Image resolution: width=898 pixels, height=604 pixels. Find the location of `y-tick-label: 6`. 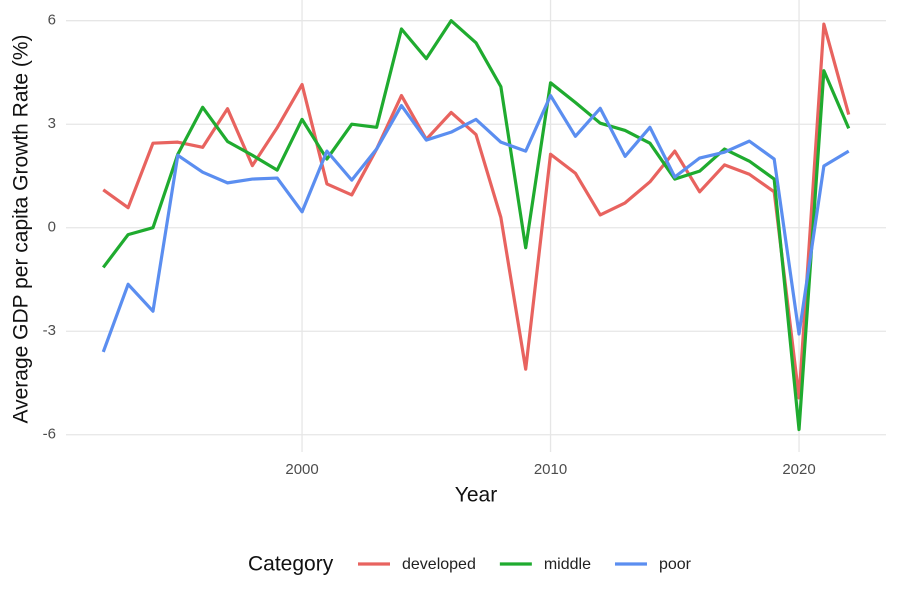

y-tick-label: 6 is located at coordinates (52, 20).